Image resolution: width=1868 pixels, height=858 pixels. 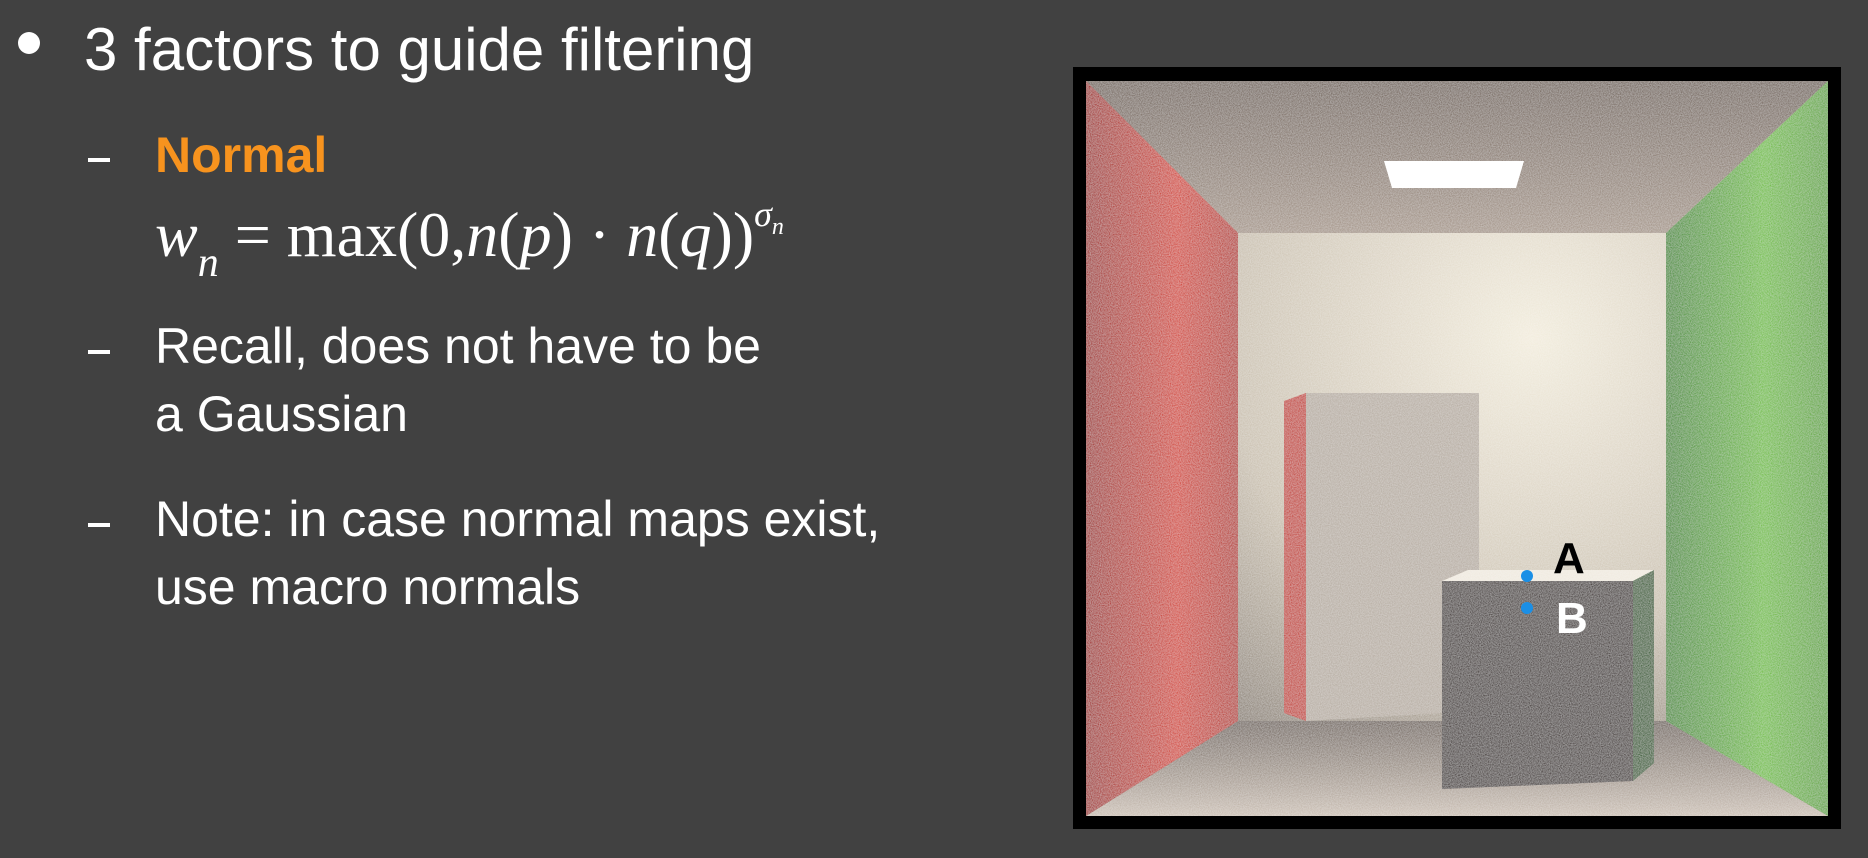 What do you see at coordinates (1162, 448) in the screenshot?
I see `left-wall` at bounding box center [1162, 448].